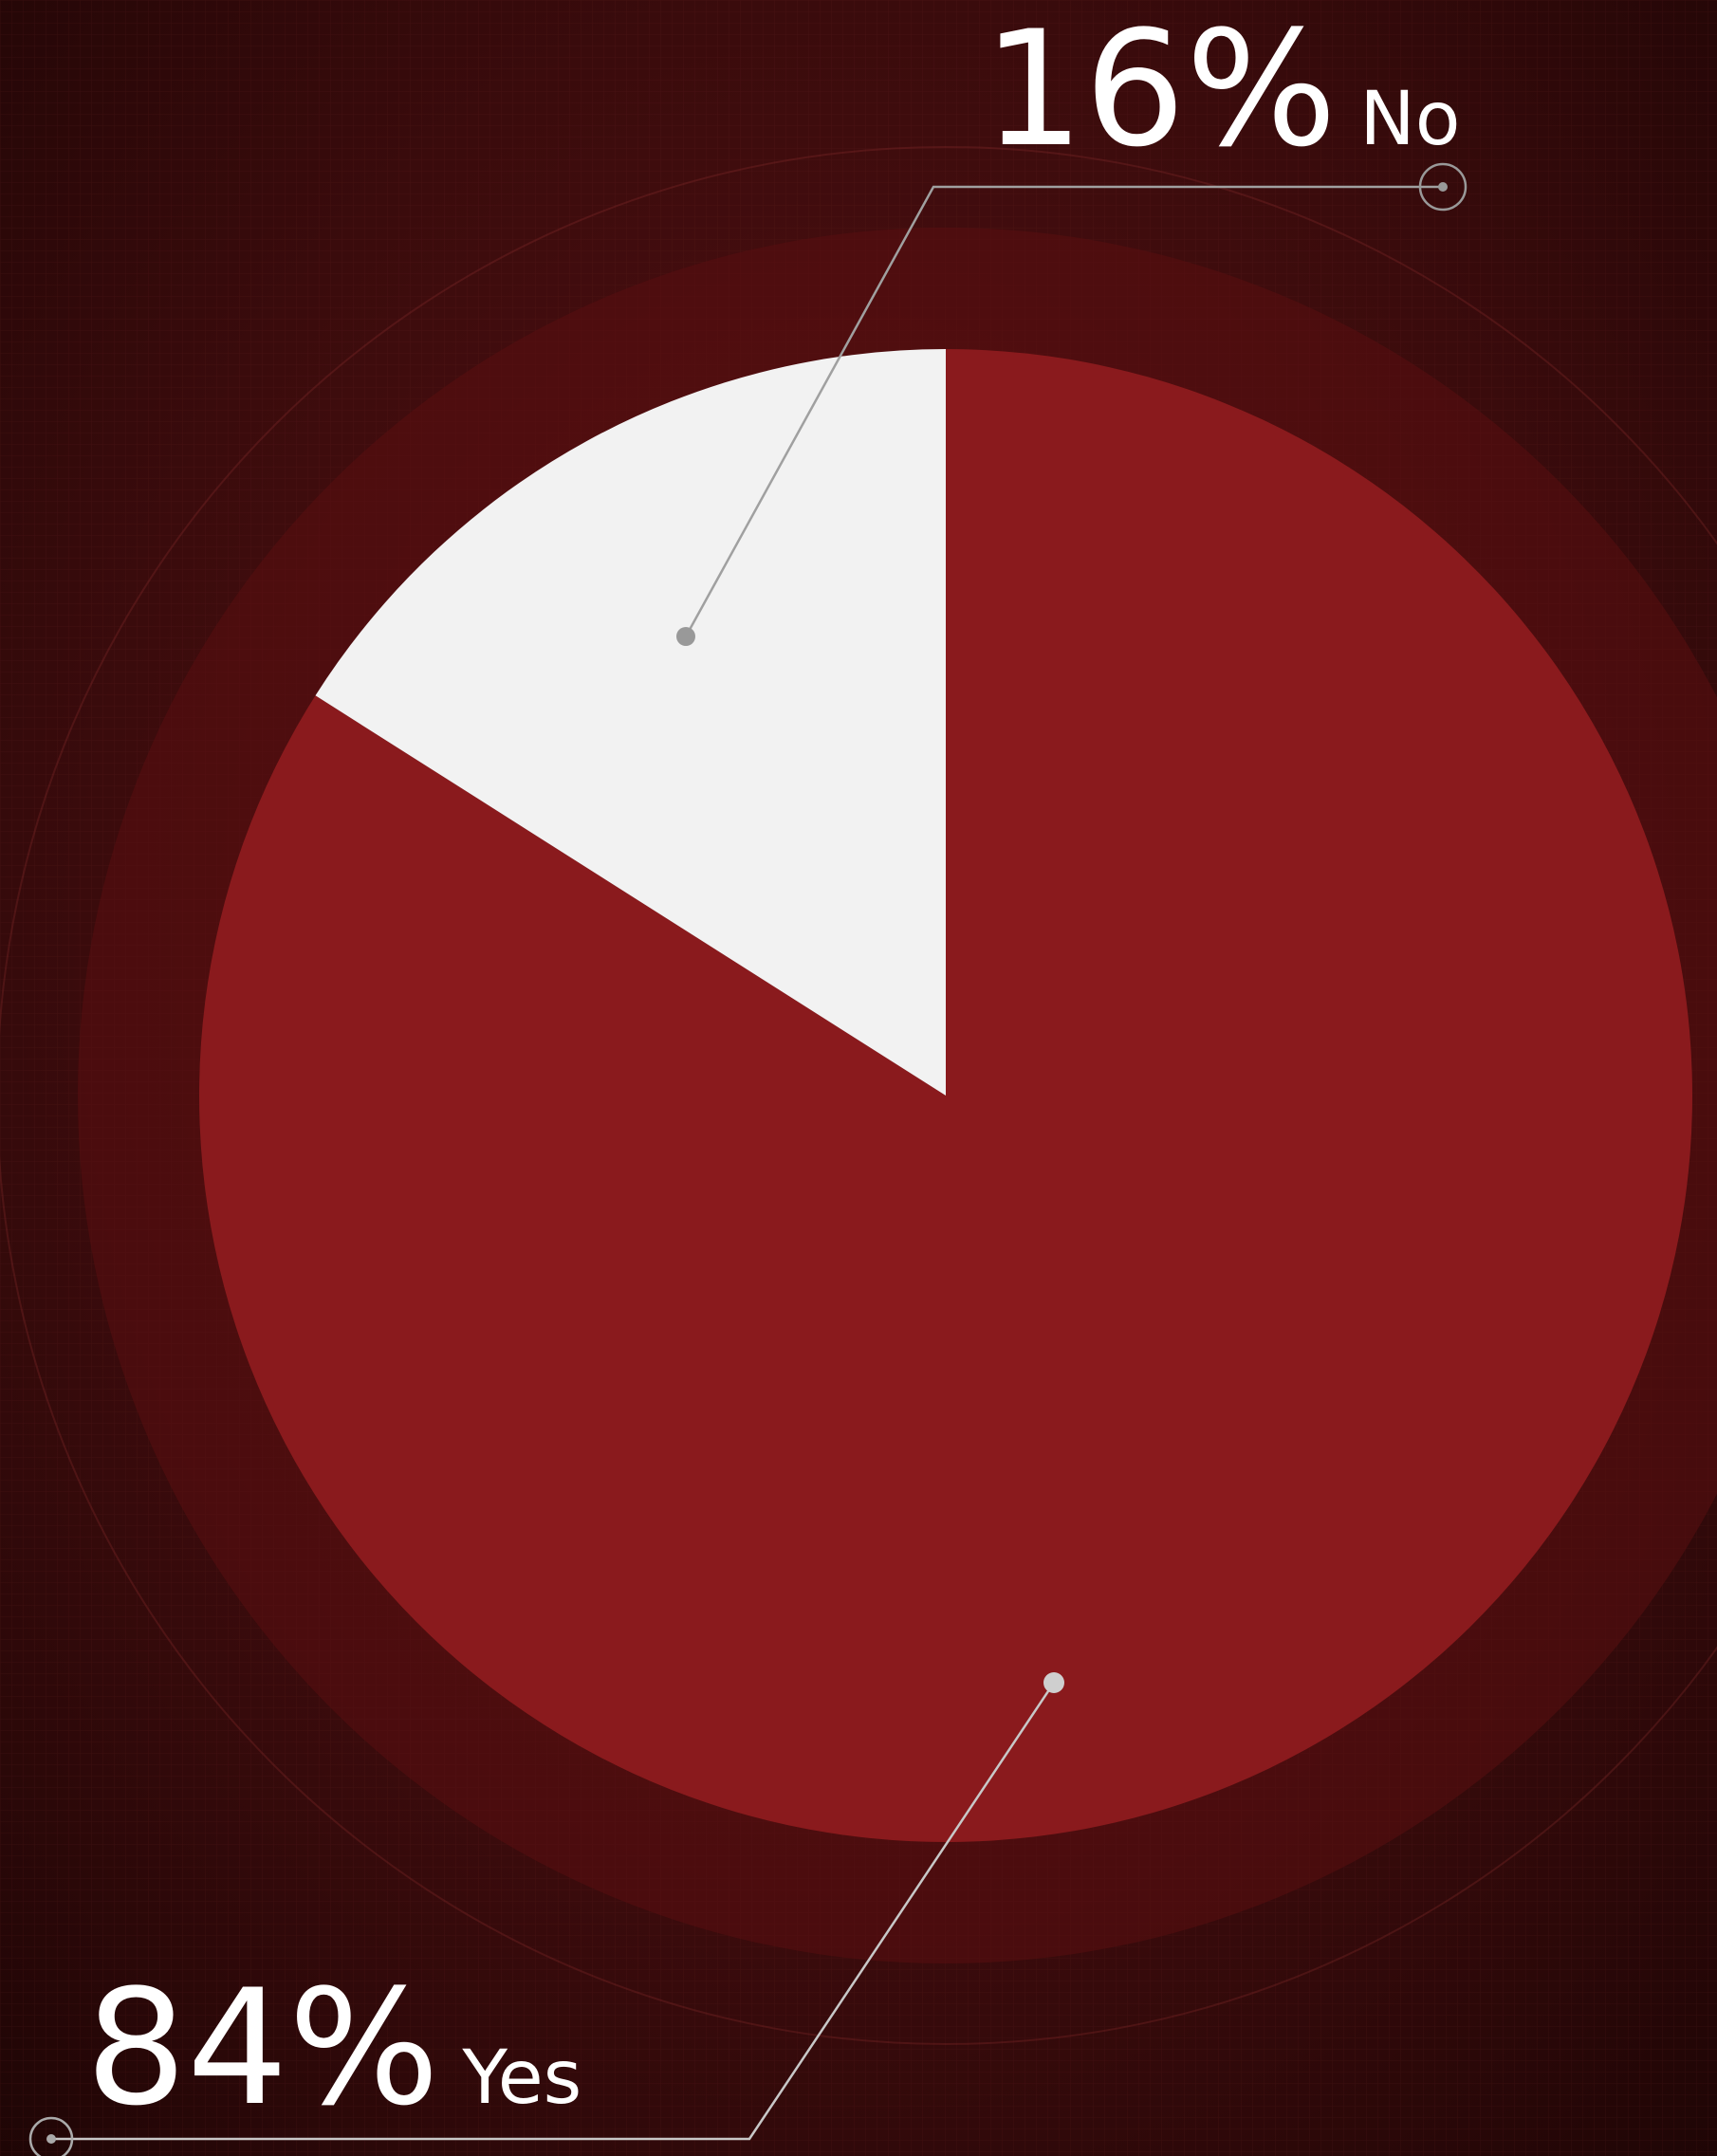 This screenshot has height=2156, width=1717. What do you see at coordinates (262, 2048) in the screenshot?
I see `value-label: 84%` at bounding box center [262, 2048].